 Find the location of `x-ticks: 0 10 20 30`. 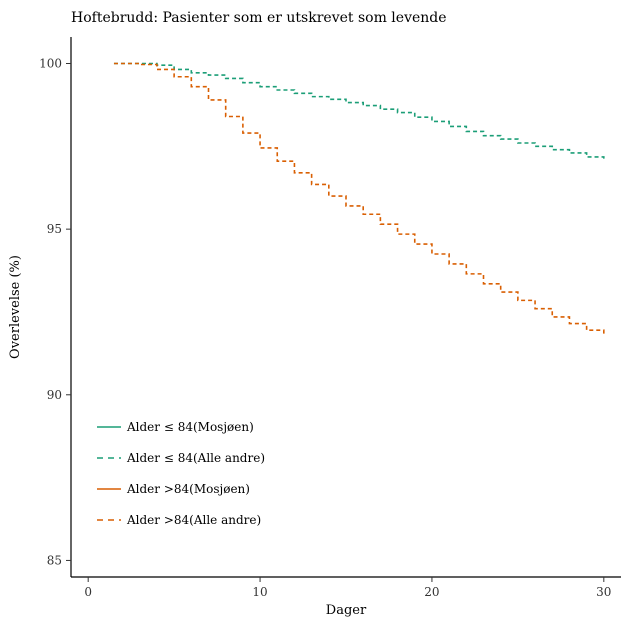

x-ticks: 0 10 20 30 is located at coordinates (347, 588).